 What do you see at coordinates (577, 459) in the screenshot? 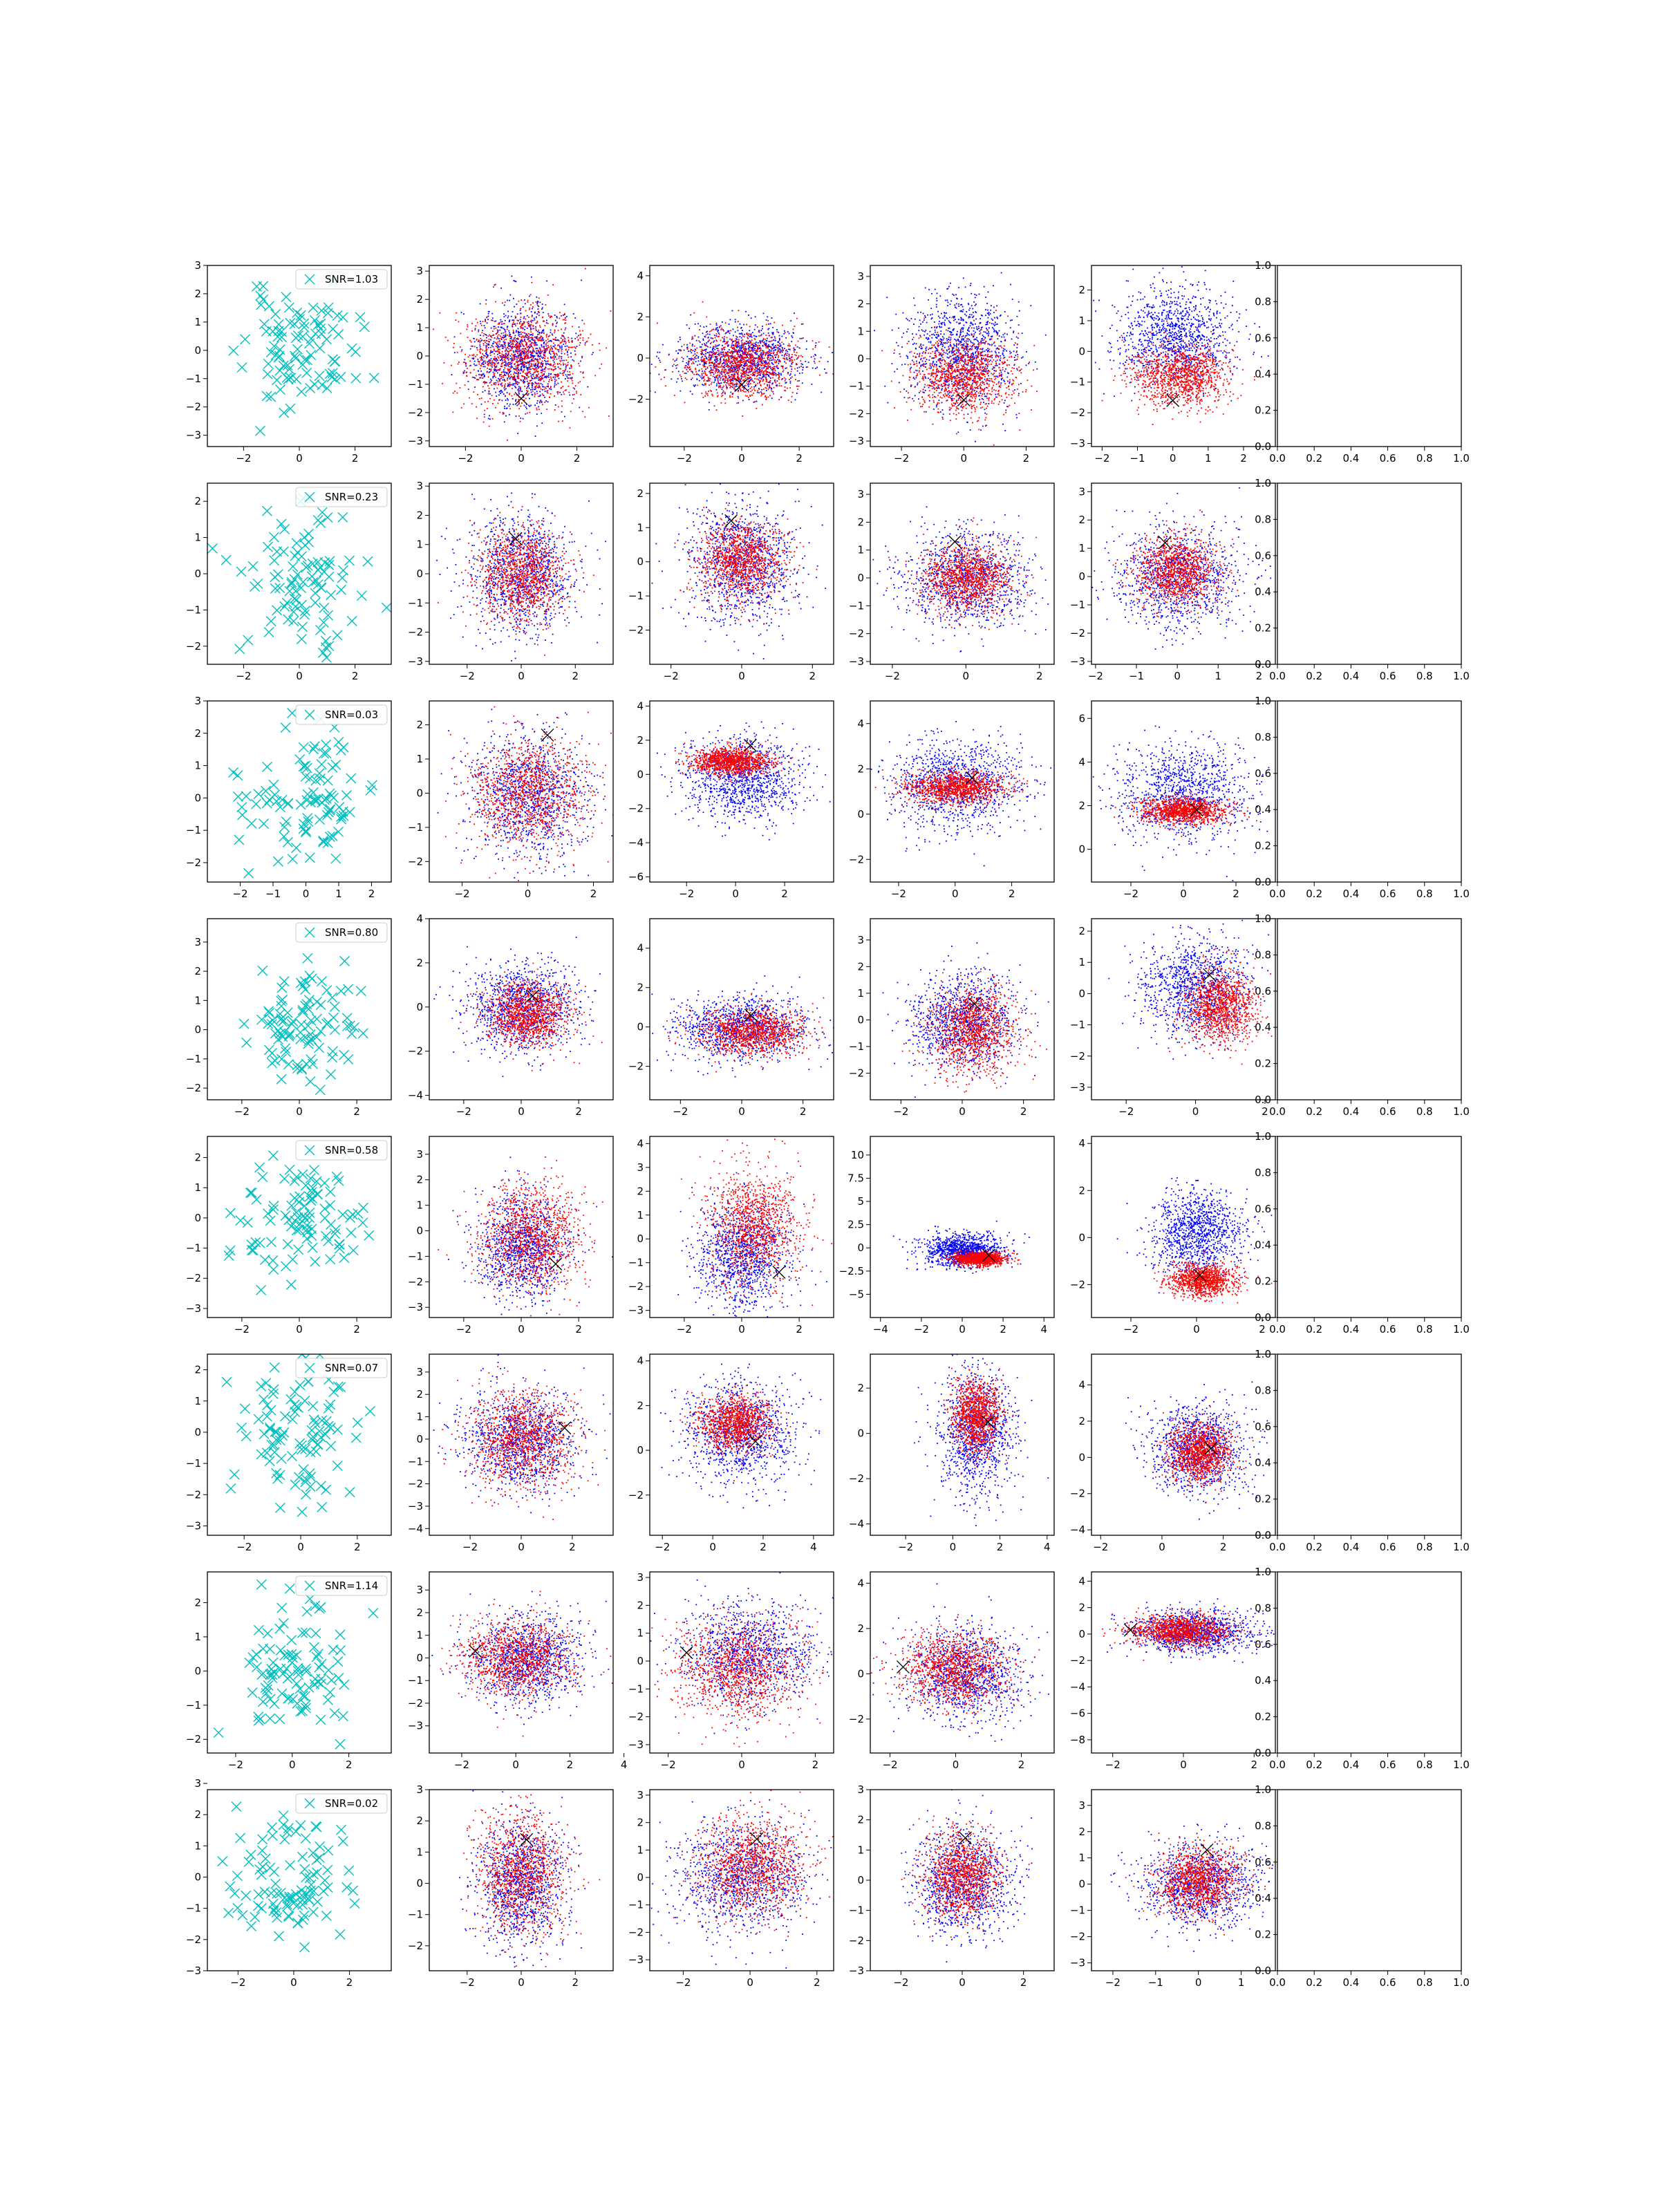
I see `x-tick-label: 2` at bounding box center [577, 459].